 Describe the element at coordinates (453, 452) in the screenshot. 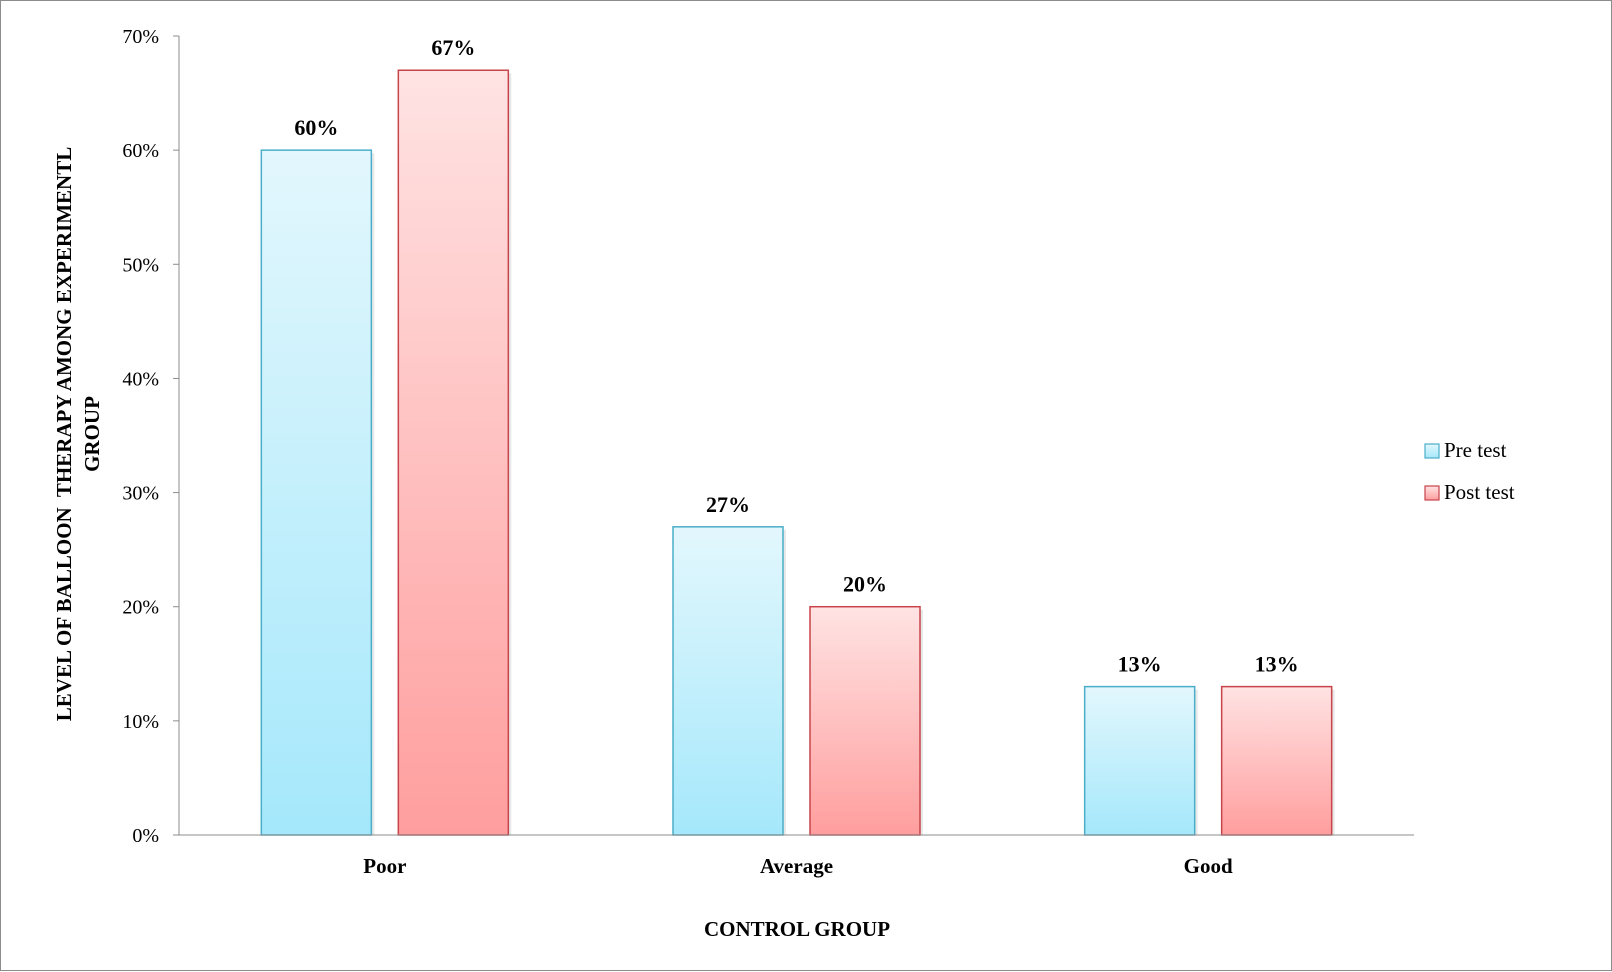

I see `bar-post-test-poor` at that location.